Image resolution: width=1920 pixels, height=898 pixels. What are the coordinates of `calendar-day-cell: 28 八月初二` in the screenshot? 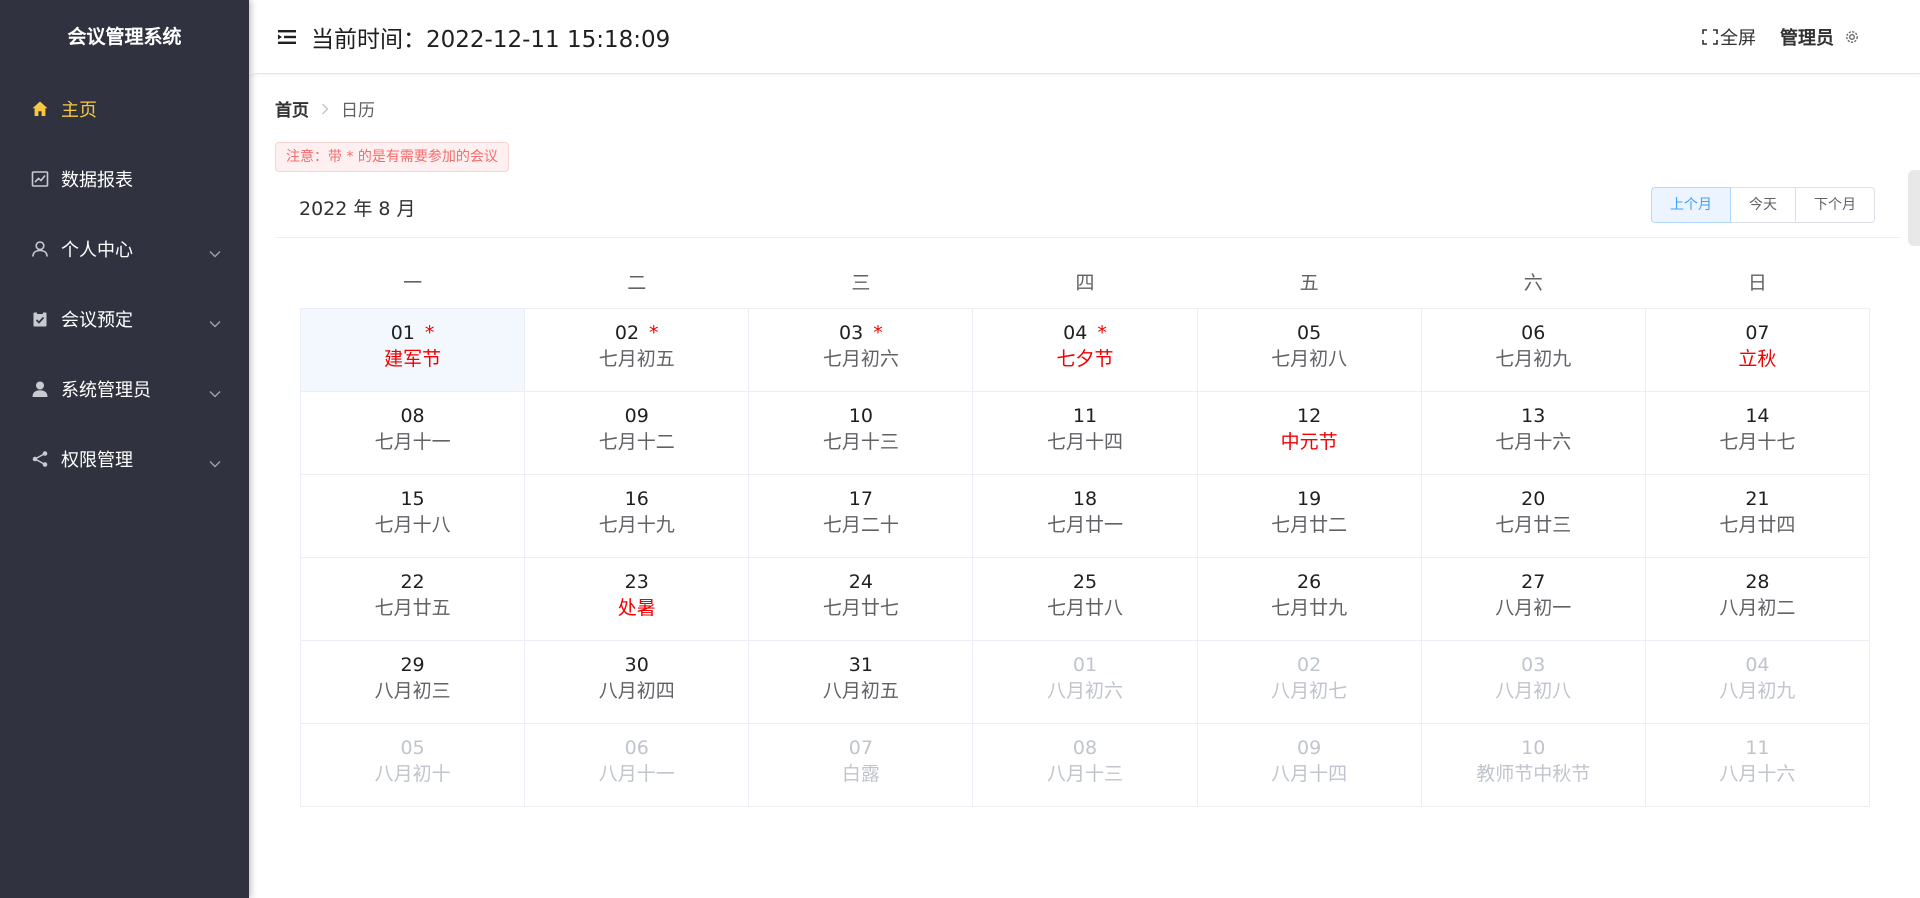 It's located at (1757, 598).